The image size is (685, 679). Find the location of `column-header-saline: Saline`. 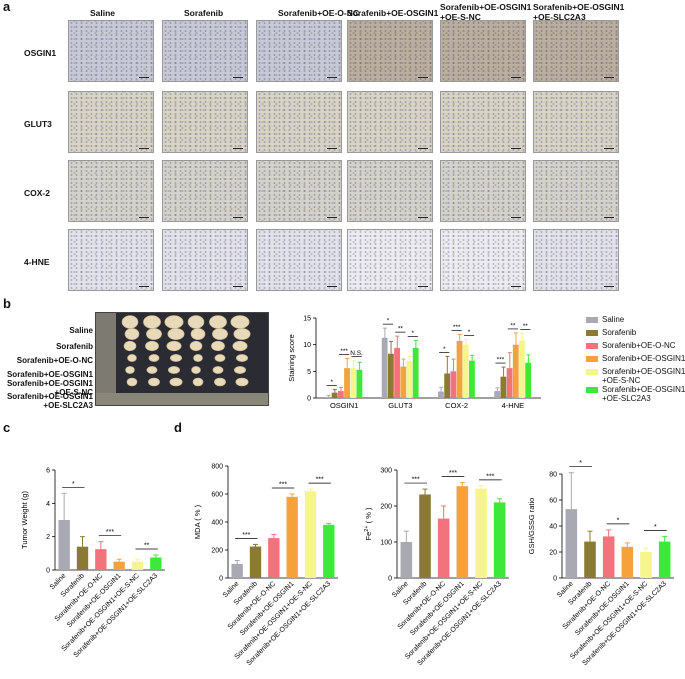

column-header-saline: Saline is located at coordinates (103, 13).